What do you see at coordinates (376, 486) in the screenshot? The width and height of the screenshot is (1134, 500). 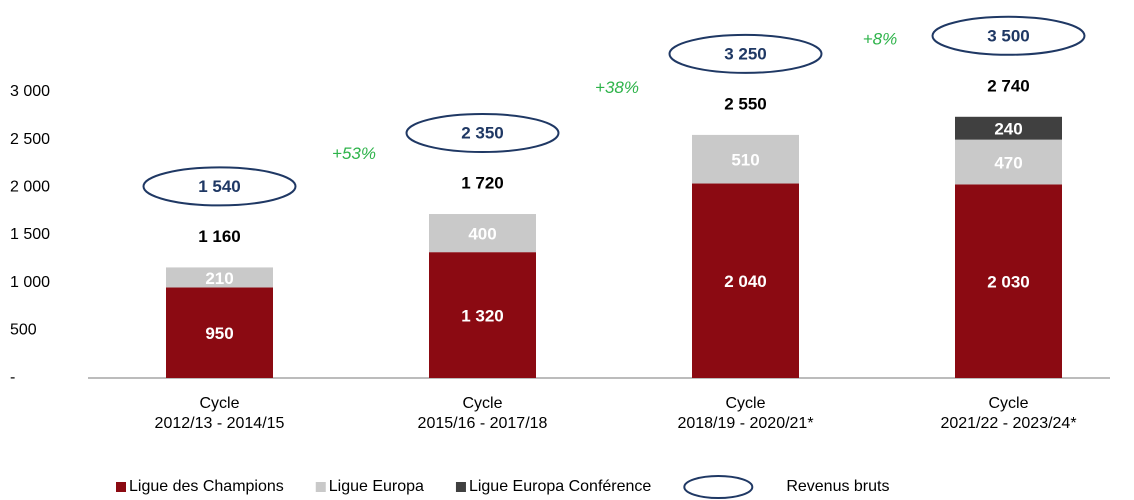 I see `legend-label: Ligue Europa` at bounding box center [376, 486].